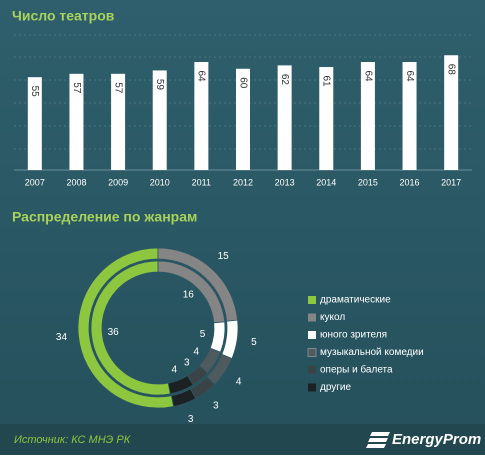  Describe the element at coordinates (332, 317) in the screenshot. I see `legend-label: кукол` at that location.